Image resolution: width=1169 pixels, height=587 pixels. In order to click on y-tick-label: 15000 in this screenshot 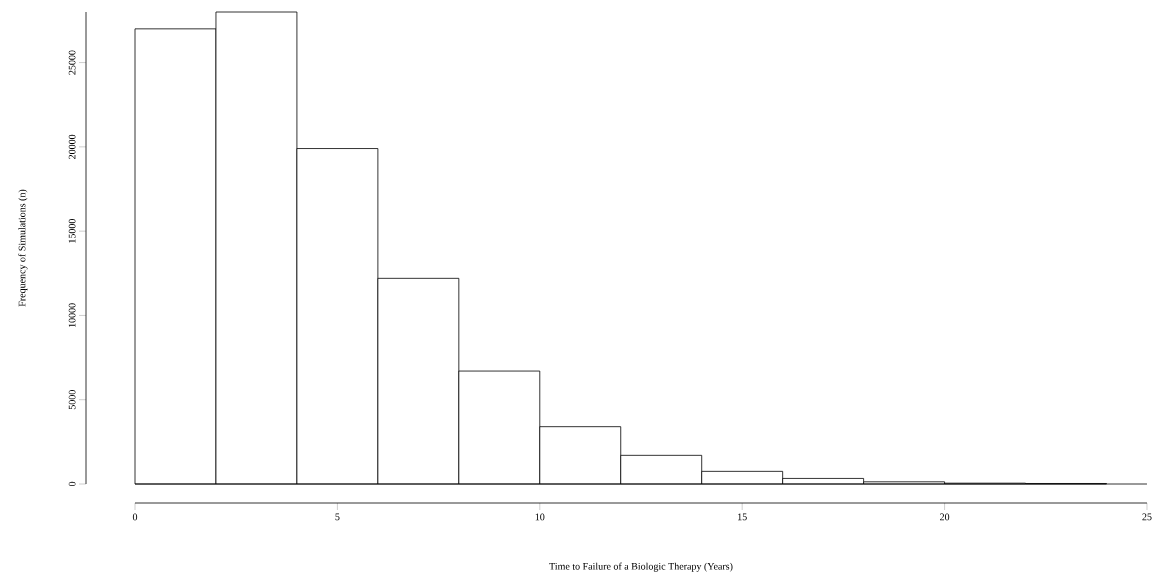, I will do `click(72, 231)`.